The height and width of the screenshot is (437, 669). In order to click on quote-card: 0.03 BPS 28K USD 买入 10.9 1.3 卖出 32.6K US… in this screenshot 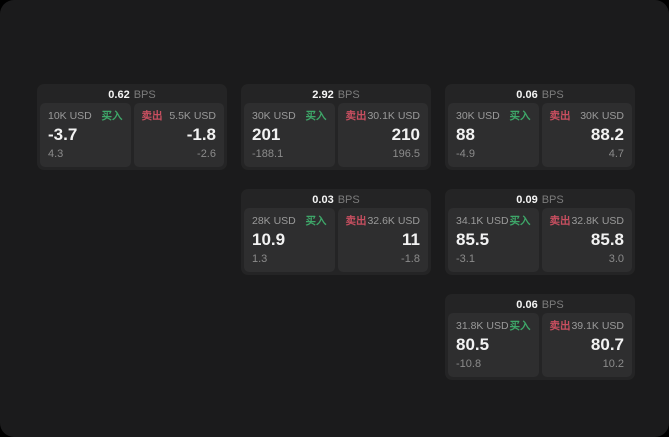, I will do `click(336, 232)`.